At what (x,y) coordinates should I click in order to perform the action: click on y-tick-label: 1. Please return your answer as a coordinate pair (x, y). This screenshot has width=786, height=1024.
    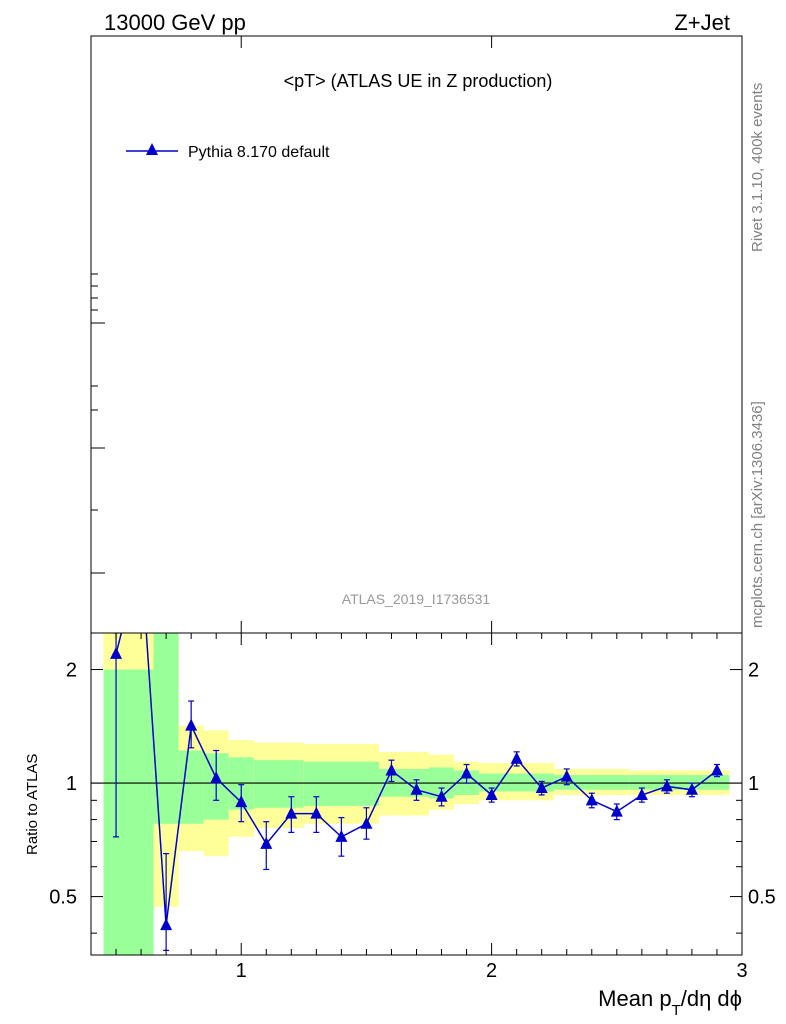
    Looking at the image, I should click on (71, 784).